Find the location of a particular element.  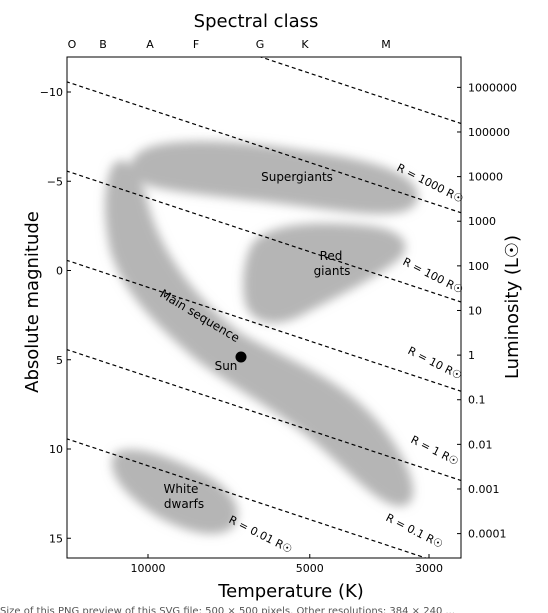

y-right-tick-label-0: 1000000 is located at coordinates (492, 87).